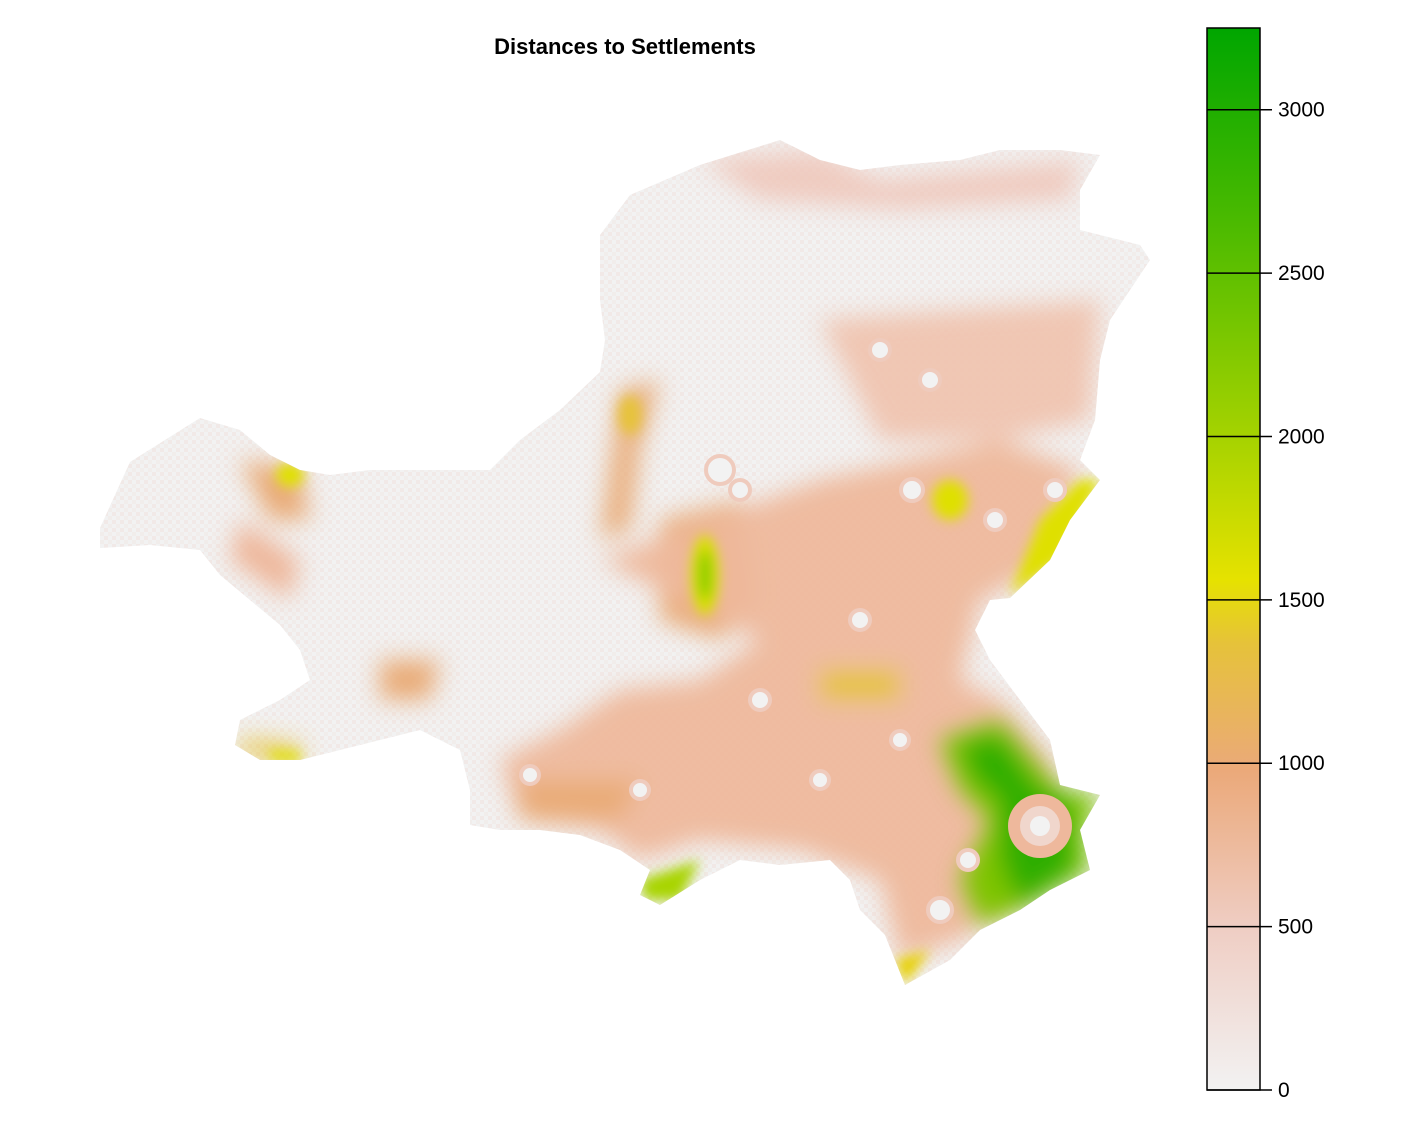 The height and width of the screenshot is (1142, 1410). Describe the element at coordinates (1301, 110) in the screenshot. I see `legend-tick-label-3000: 3000` at that location.